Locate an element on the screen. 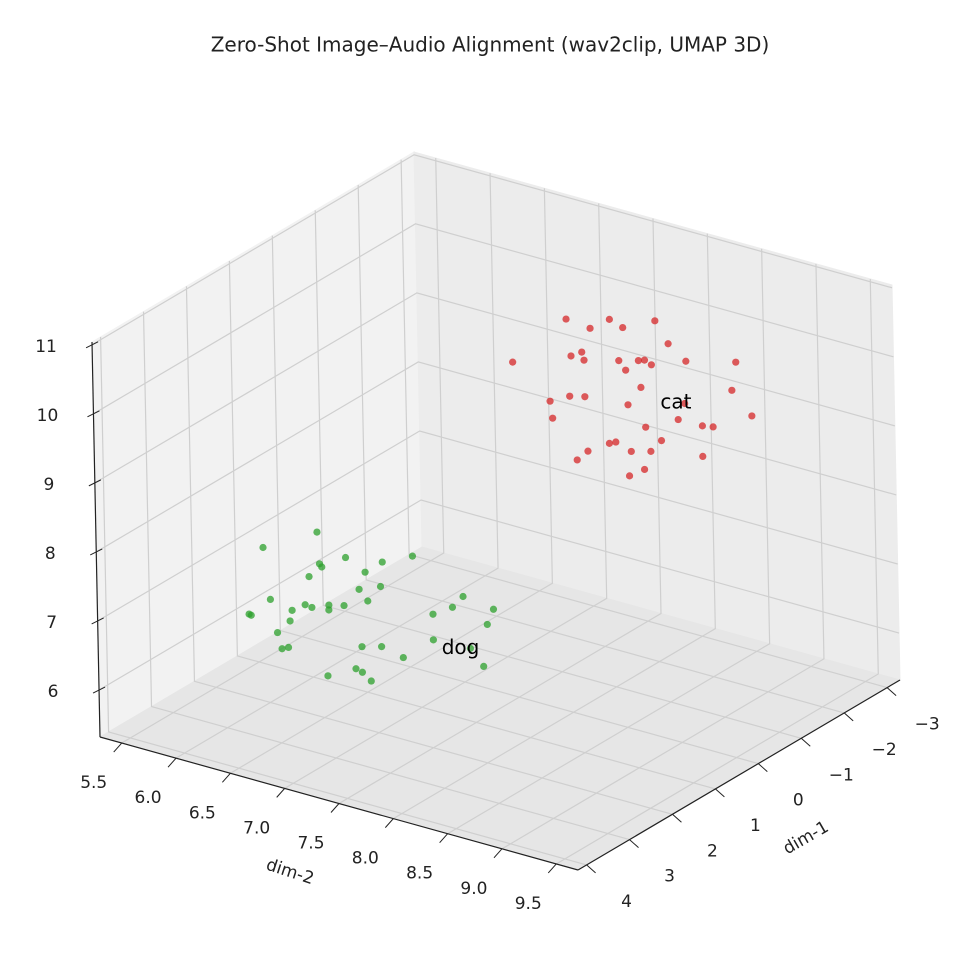 The width and height of the screenshot is (974, 960). y-tick-label: 7.0 is located at coordinates (256, 828).